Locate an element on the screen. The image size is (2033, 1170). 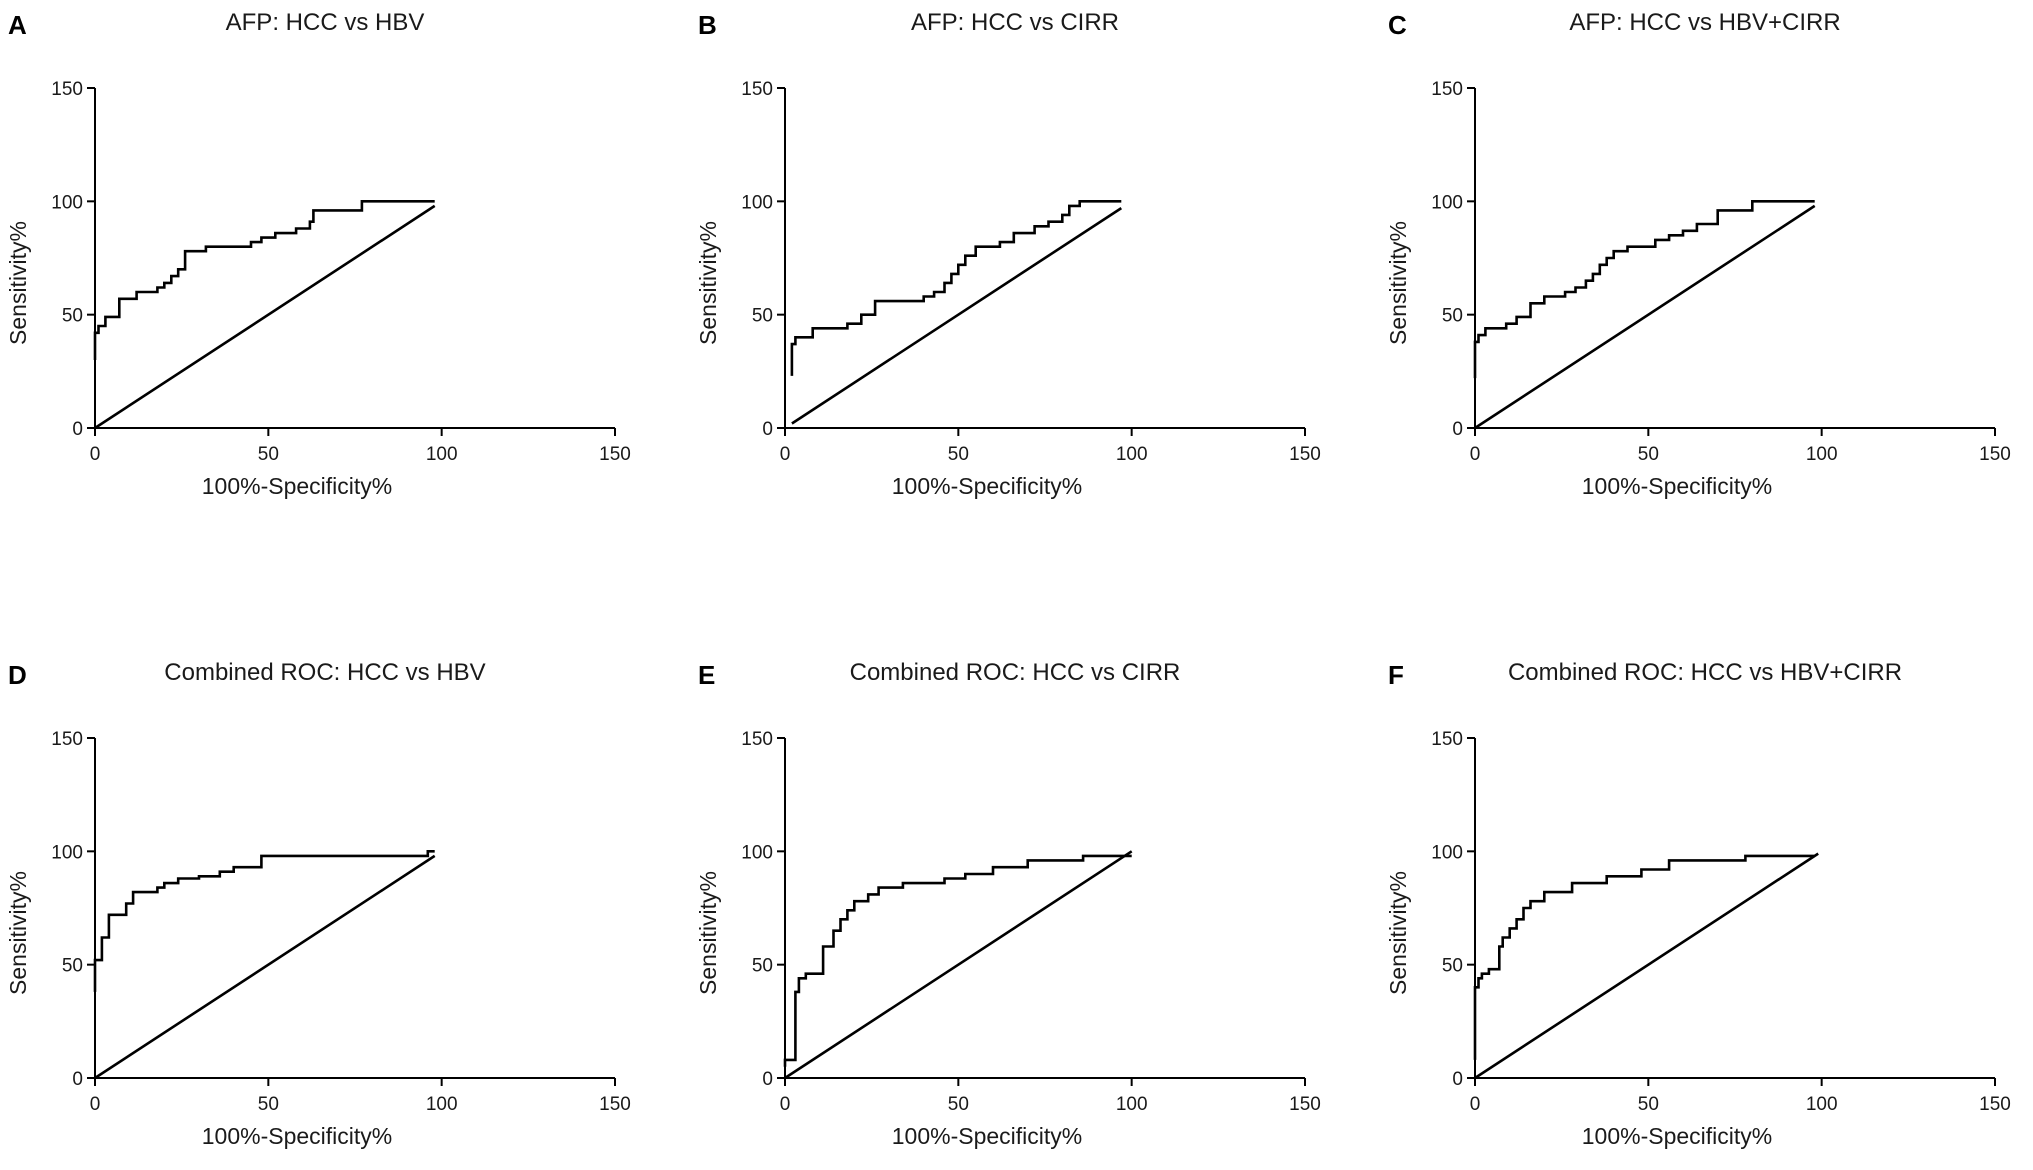
chart-title: Combined ROC: HCC vs HBV+CIRR is located at coordinates (1705, 672).